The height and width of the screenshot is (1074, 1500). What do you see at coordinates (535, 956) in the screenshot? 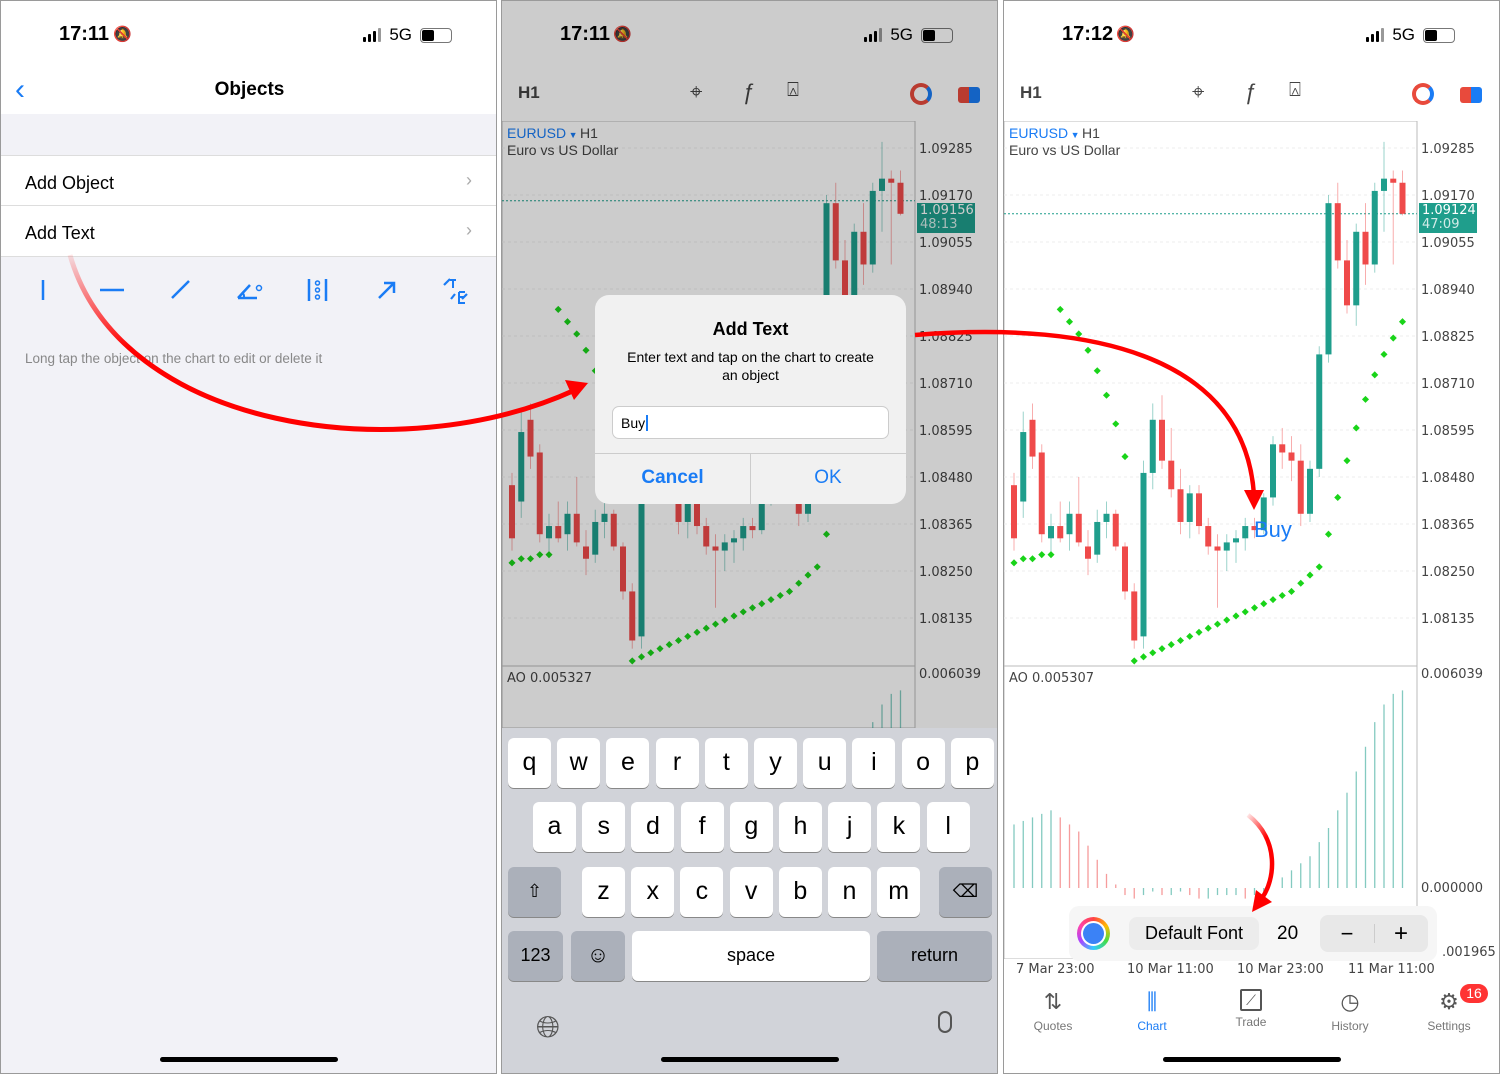
I see `numbers-key: 123` at bounding box center [535, 956].